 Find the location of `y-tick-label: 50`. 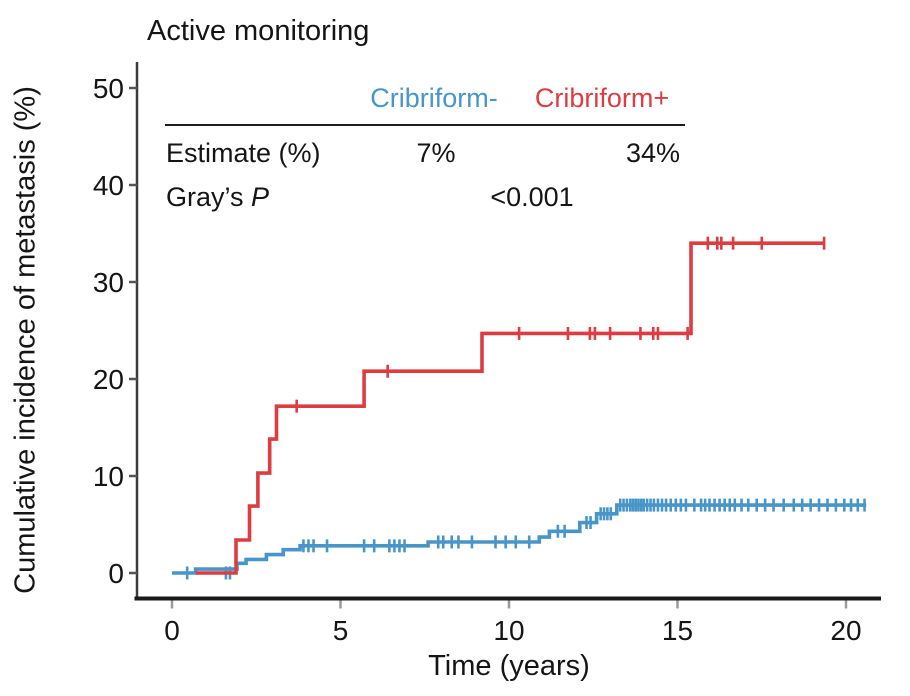

y-tick-label: 50 is located at coordinates (108, 88).